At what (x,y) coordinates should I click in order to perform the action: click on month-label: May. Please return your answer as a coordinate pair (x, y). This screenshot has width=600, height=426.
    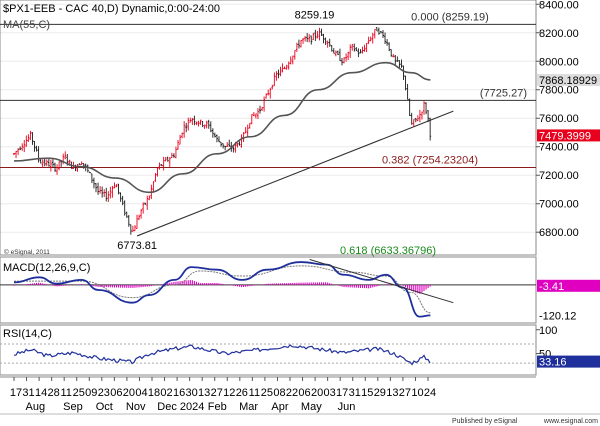
    Looking at the image, I should click on (311, 407).